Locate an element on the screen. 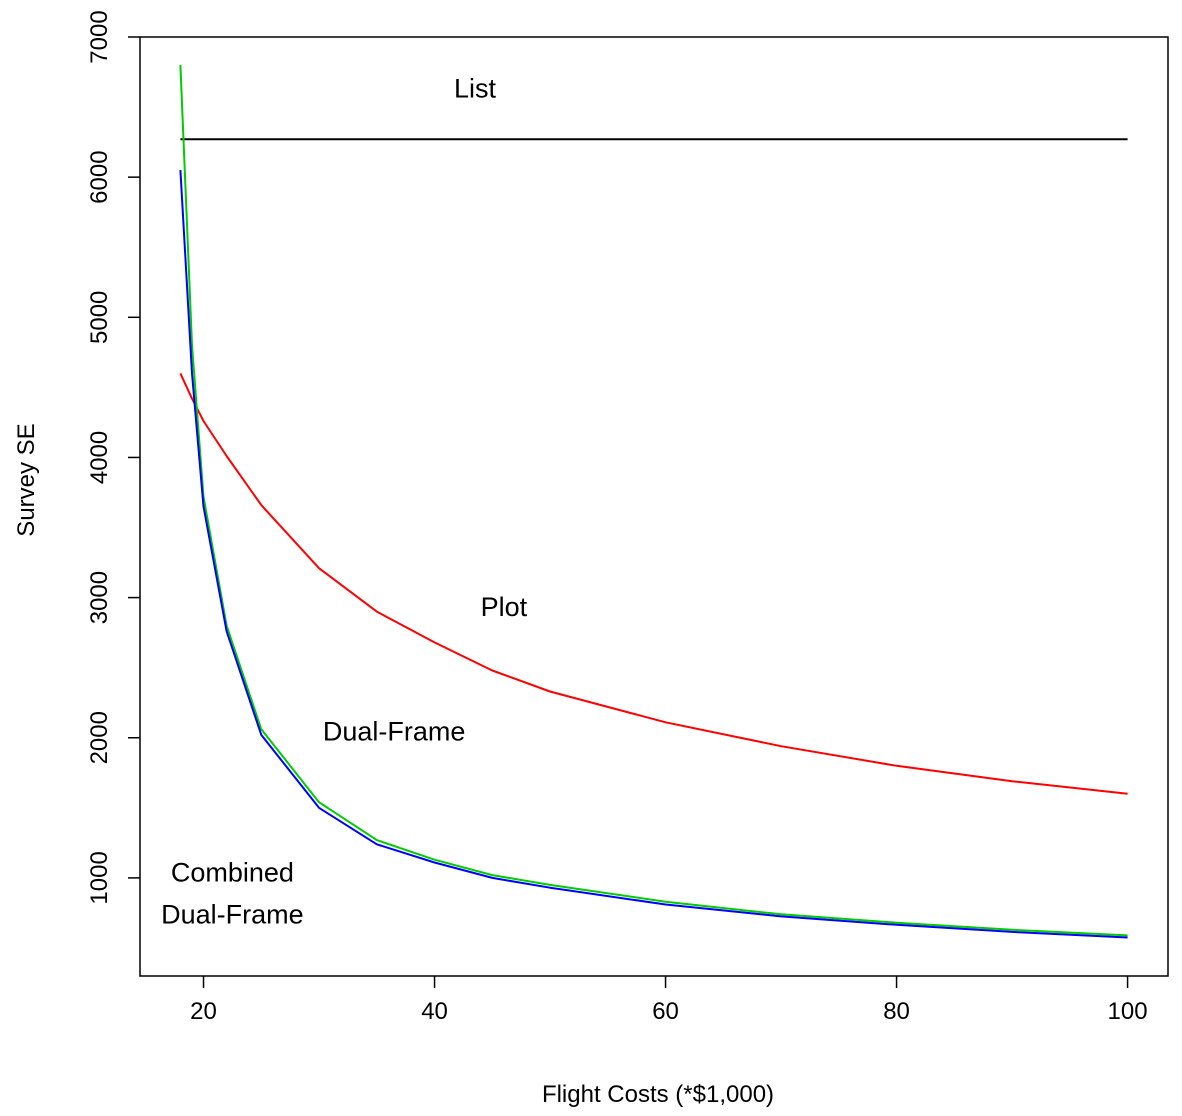 This screenshot has height=1116, width=1182. y-tick-label: 3000 is located at coordinates (99, 597).